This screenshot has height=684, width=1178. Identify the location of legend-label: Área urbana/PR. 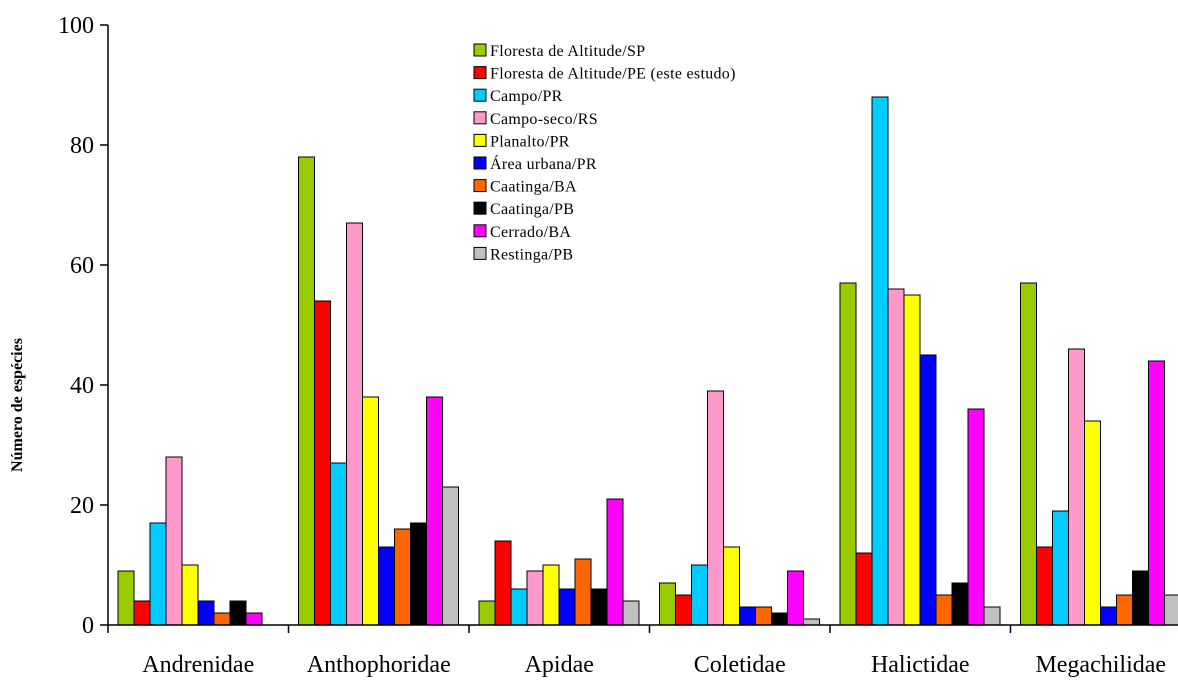
(543, 163).